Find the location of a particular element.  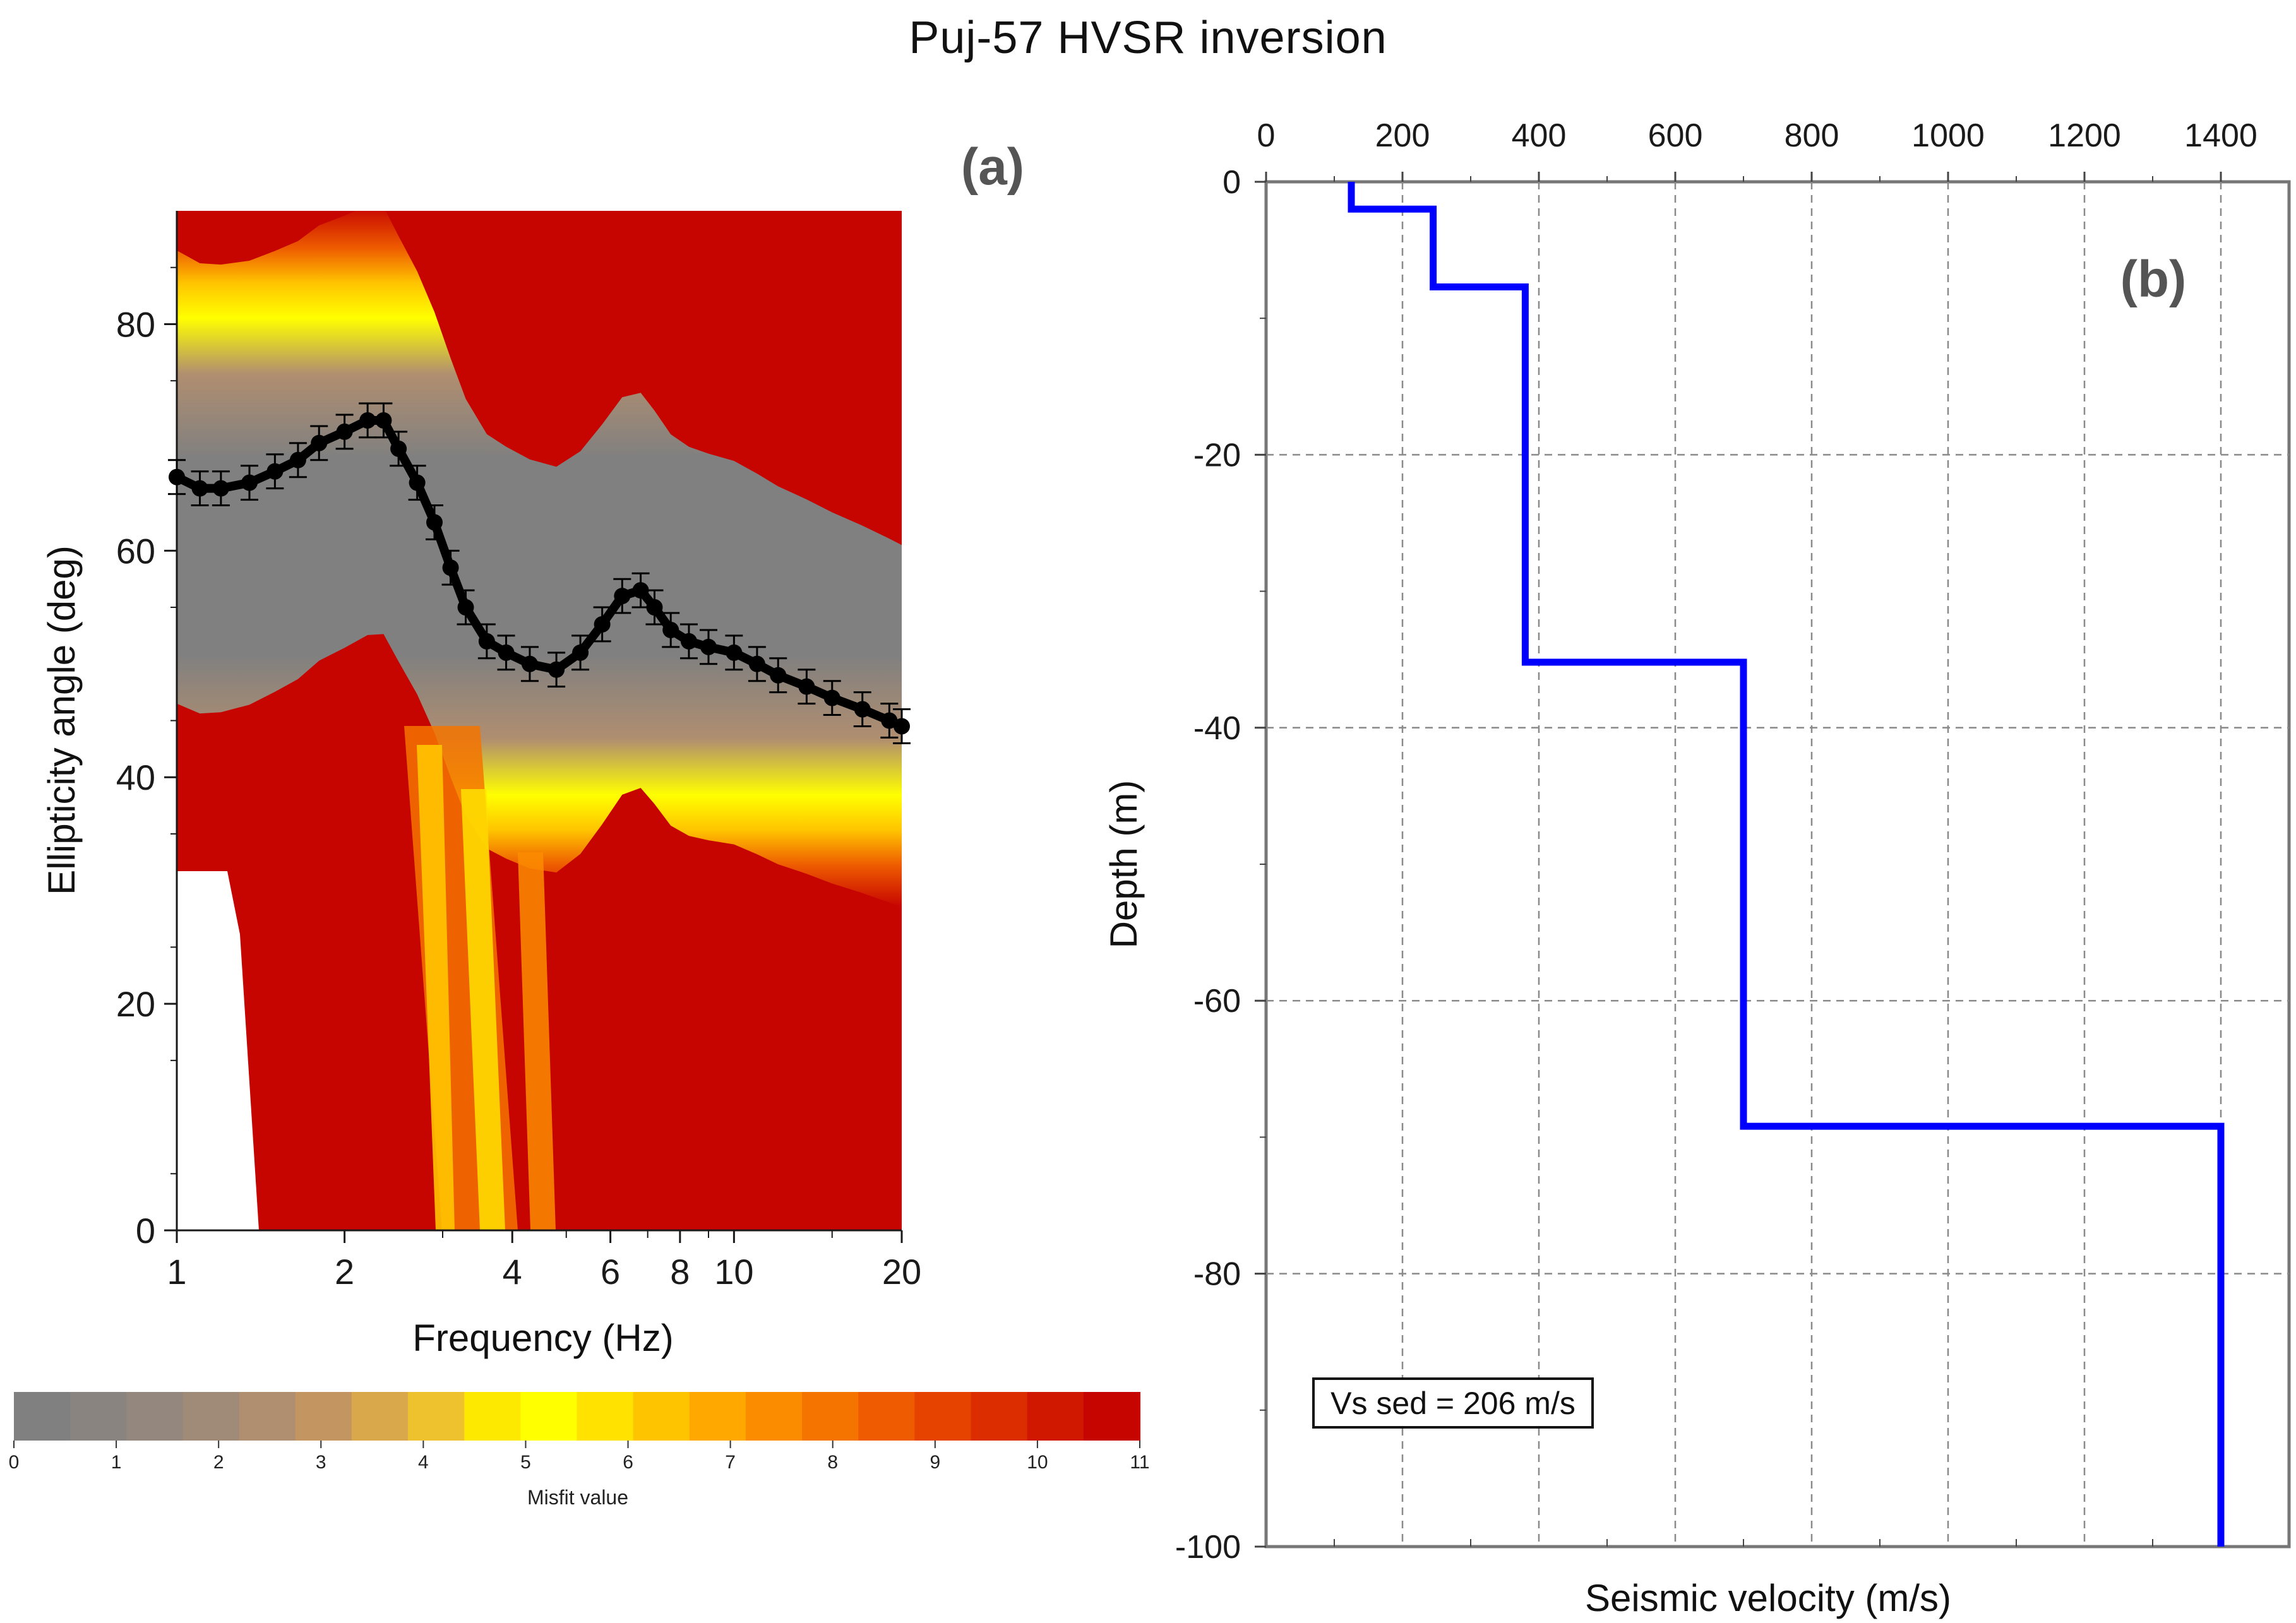

x-tick-labels-b: 0 200 400 600 800 1000 1200 1400 is located at coordinates (1757, 135).